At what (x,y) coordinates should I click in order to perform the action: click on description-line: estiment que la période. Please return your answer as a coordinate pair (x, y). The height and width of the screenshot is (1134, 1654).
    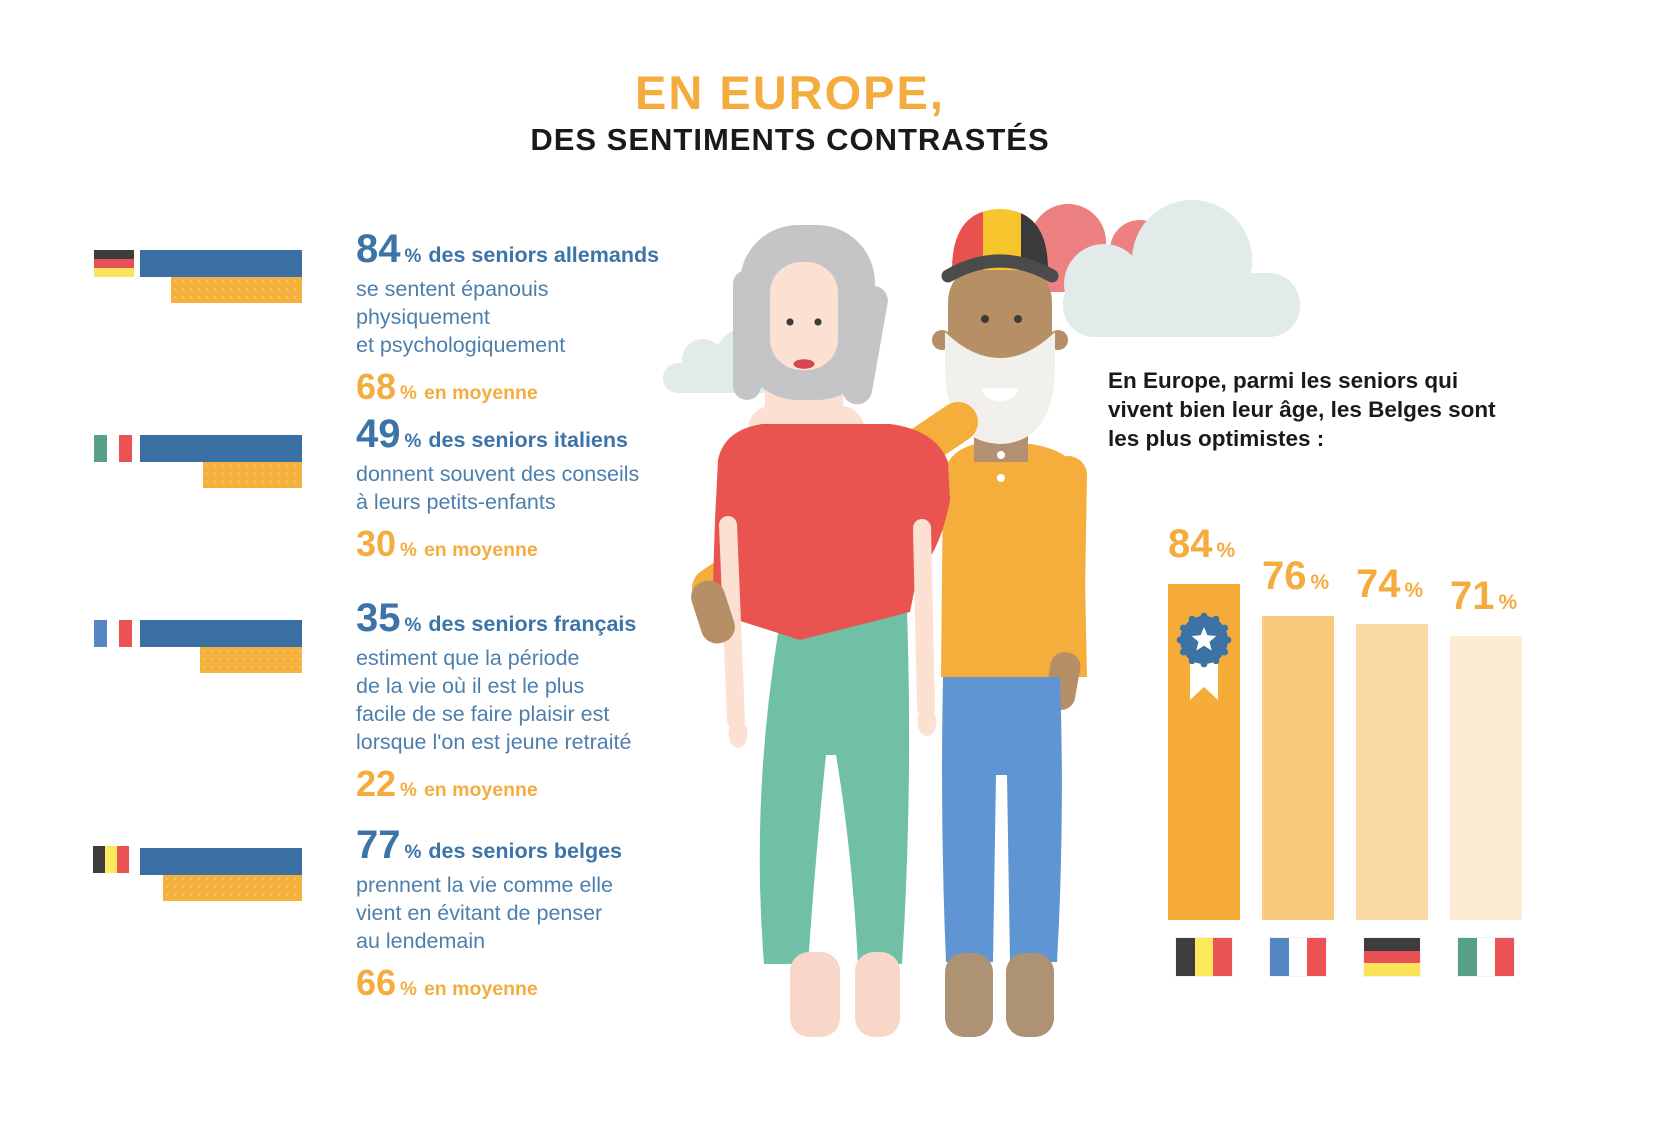
    Looking at the image, I should click on (468, 658).